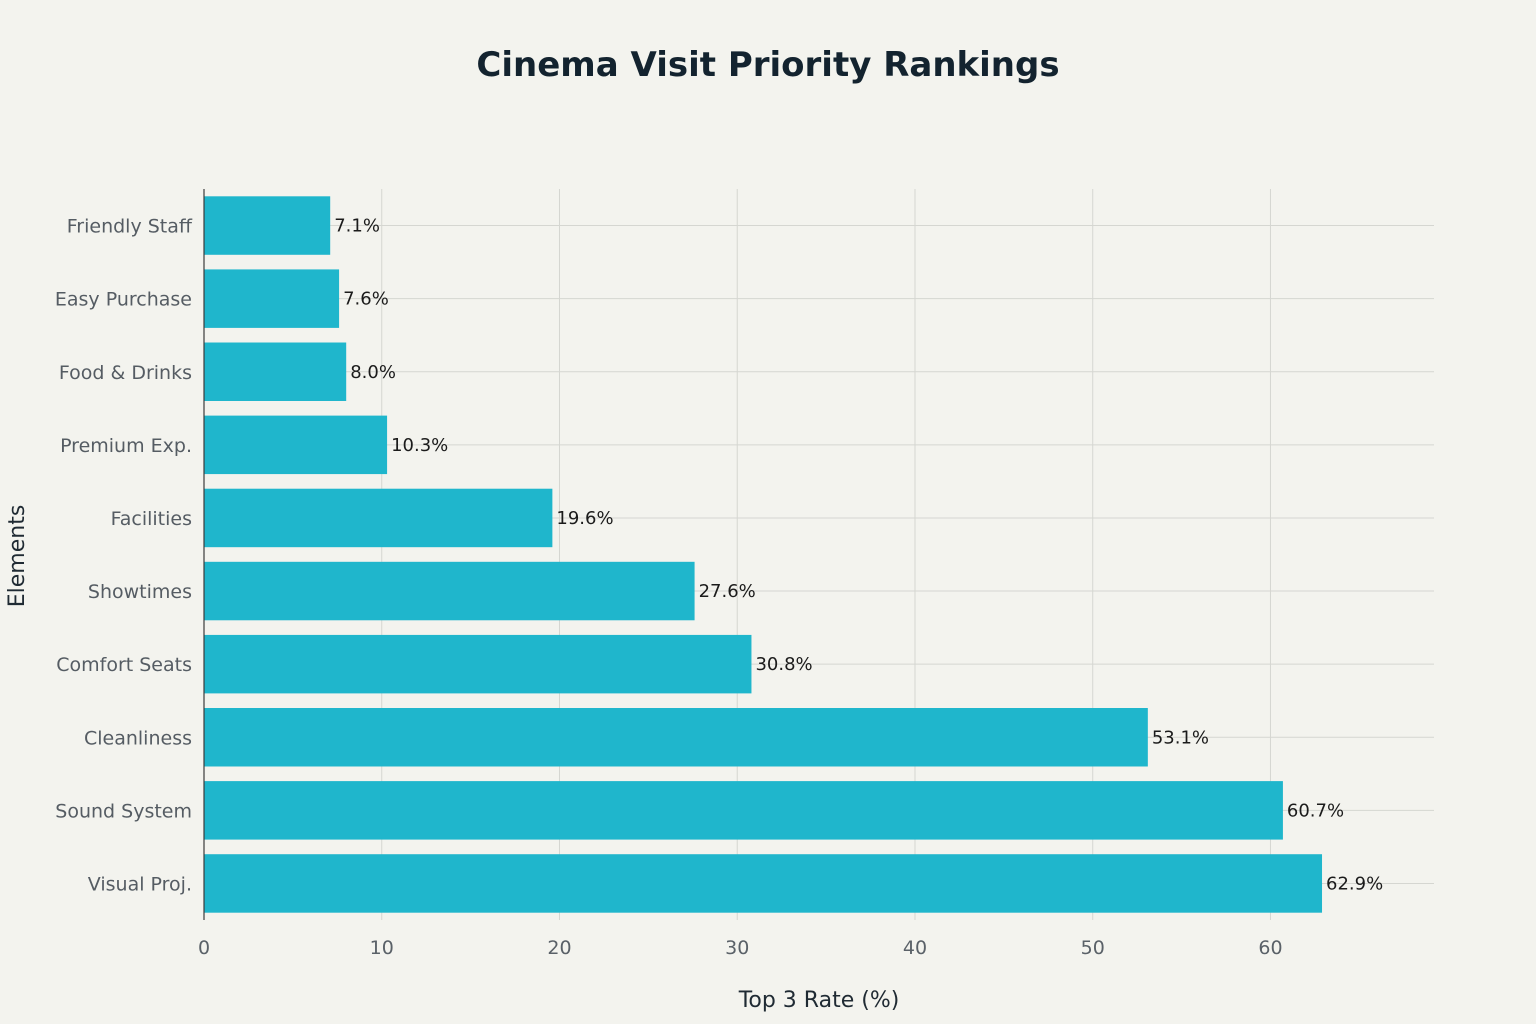  What do you see at coordinates (915, 948) in the screenshot?
I see `x-tick-label: 40` at bounding box center [915, 948].